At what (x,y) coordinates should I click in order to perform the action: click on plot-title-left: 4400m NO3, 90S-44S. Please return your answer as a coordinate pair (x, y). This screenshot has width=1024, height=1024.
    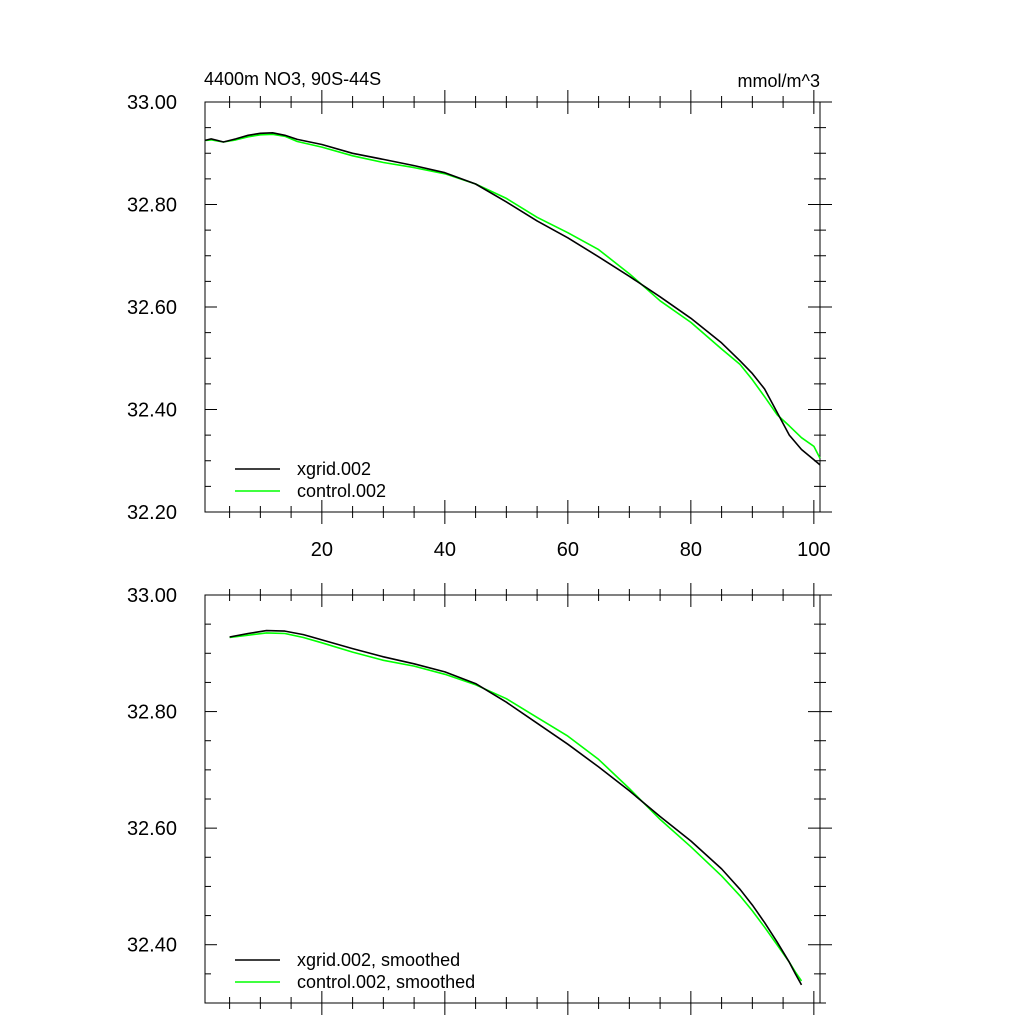
    Looking at the image, I should click on (292, 79).